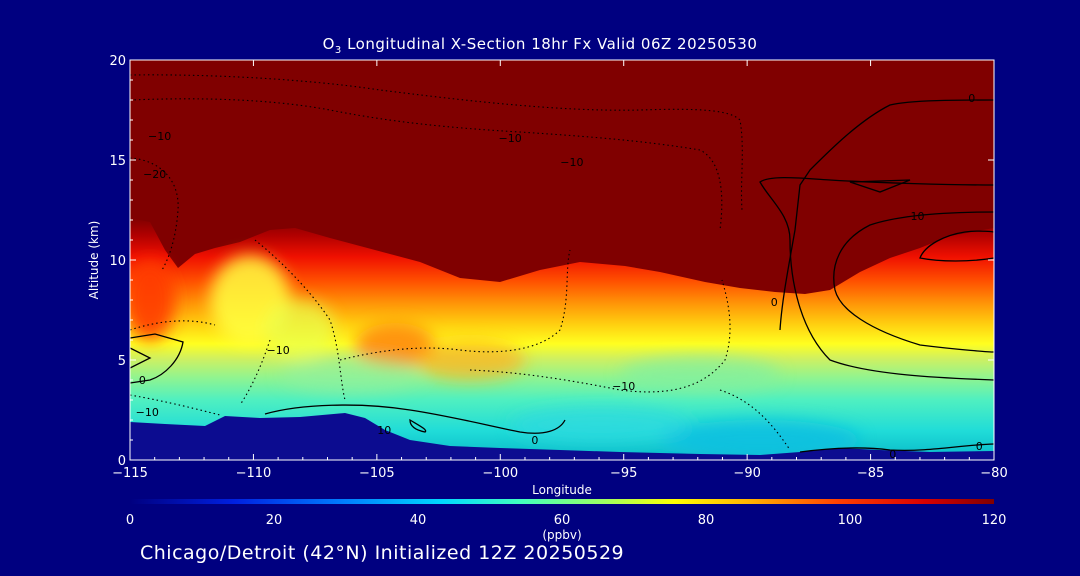 This screenshot has height=576, width=1080. What do you see at coordinates (154, 174) in the screenshot?
I see `contour-label: −20` at bounding box center [154, 174].